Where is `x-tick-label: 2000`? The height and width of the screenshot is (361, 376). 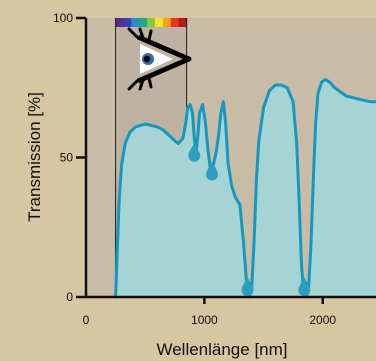
x-tick-label: 2000 is located at coordinates (322, 320).